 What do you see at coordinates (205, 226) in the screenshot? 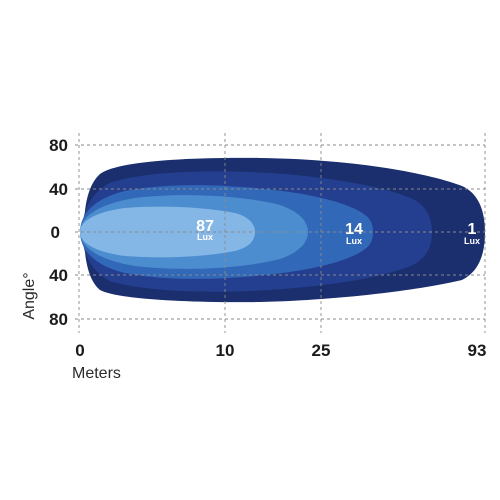
I see `lux-value-label: 87` at bounding box center [205, 226].